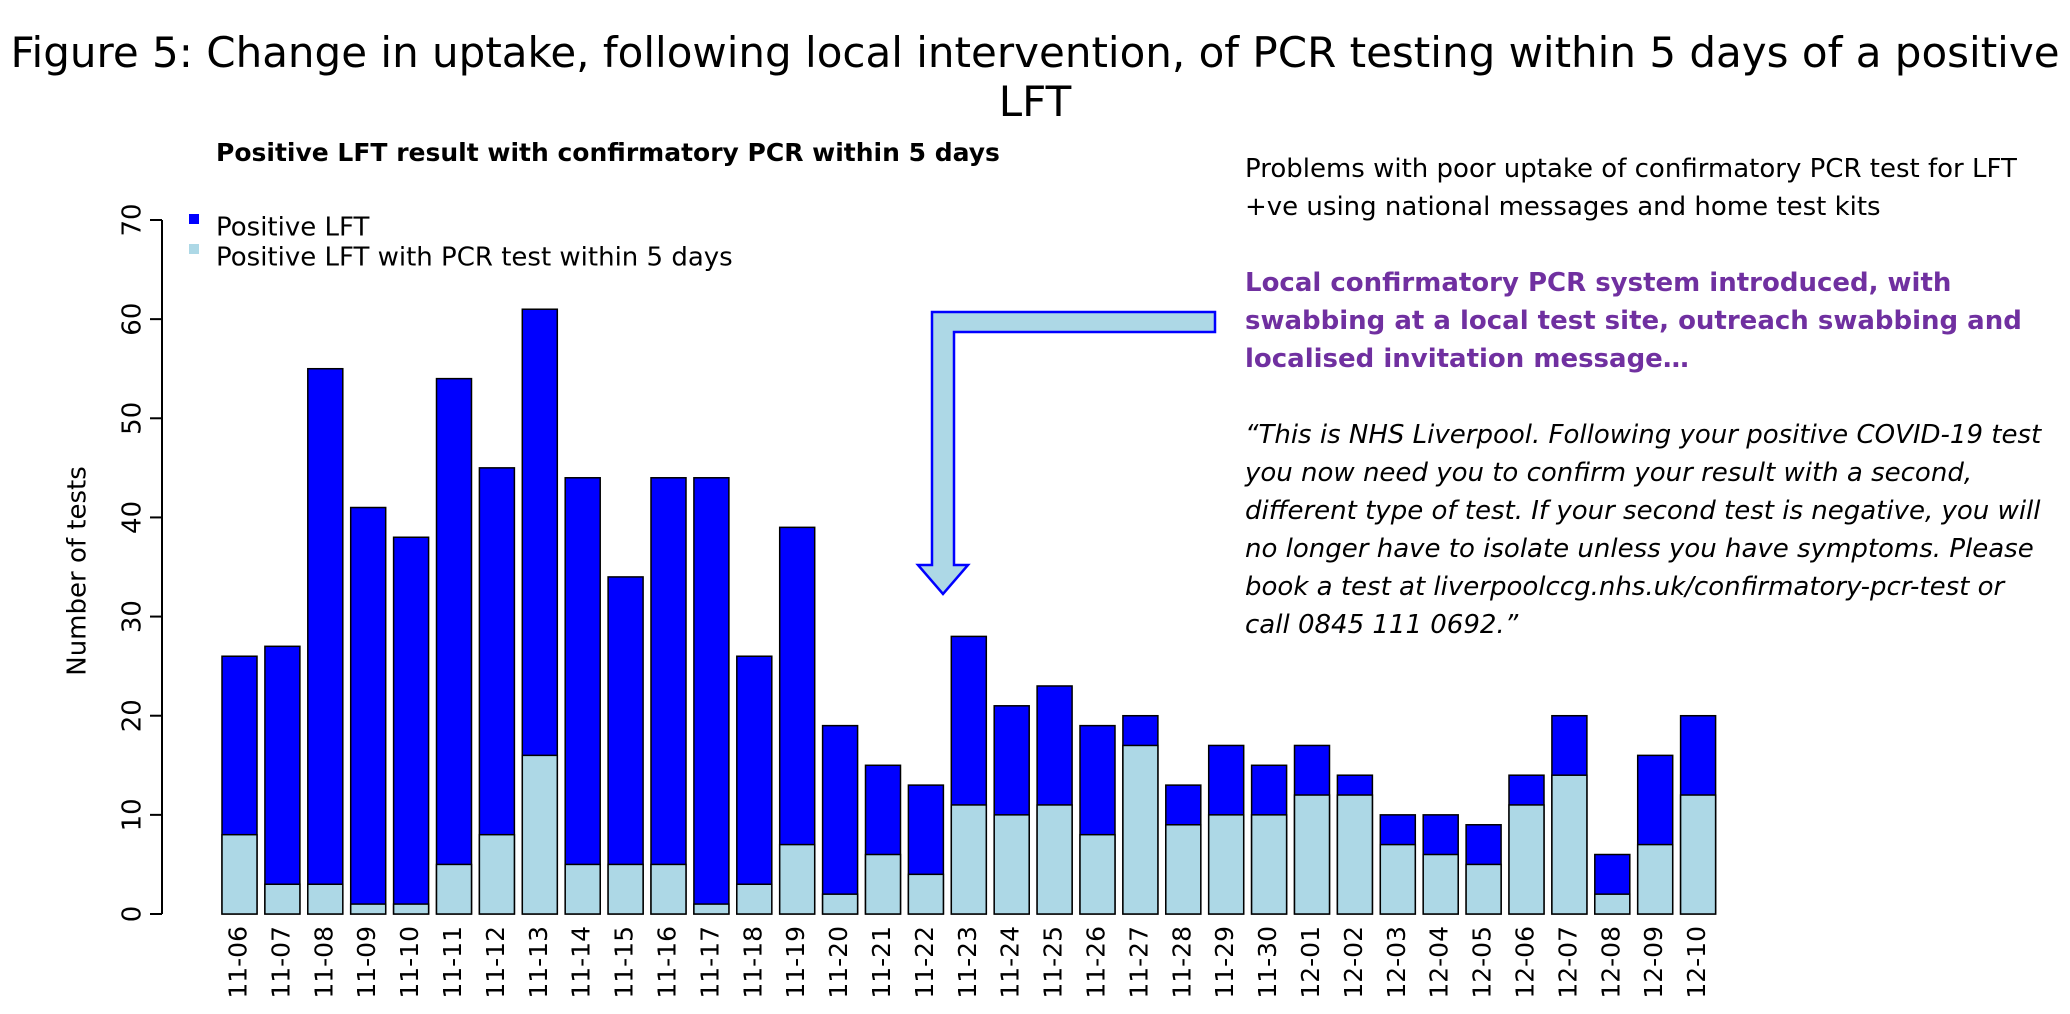  I want to click on x-tick-label: 12-05, so click(1482, 962).